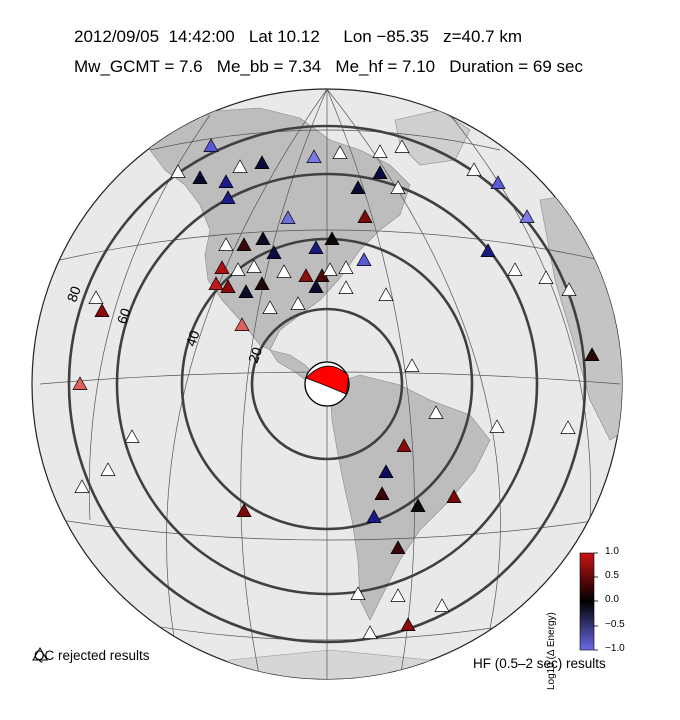  Describe the element at coordinates (92, 655) in the screenshot. I see `qc-legend-label: QC rejected results` at that location.